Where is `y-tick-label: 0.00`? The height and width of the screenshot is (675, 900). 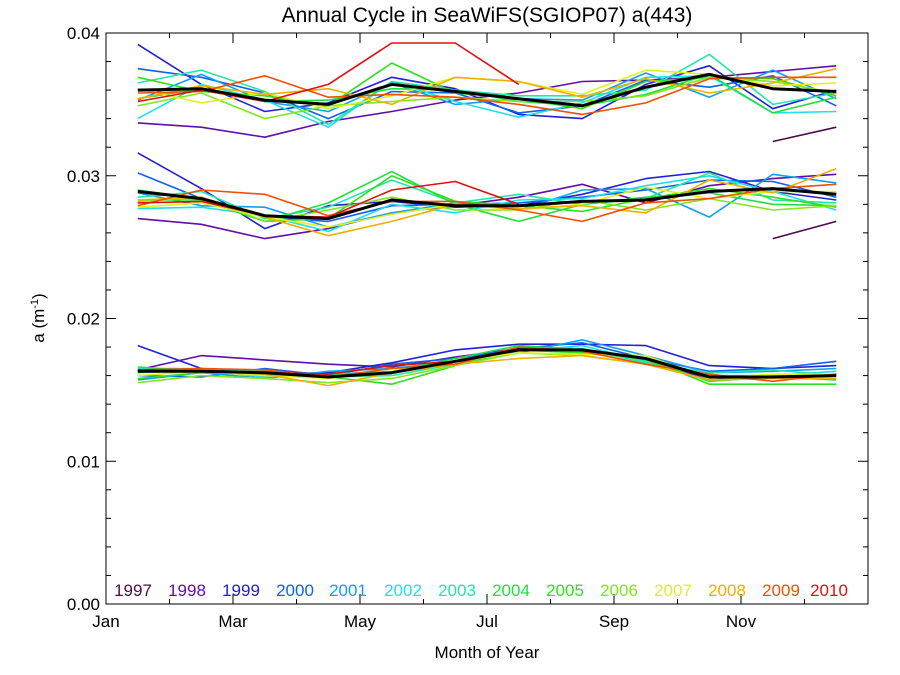 y-tick-label: 0.00 is located at coordinates (83, 604).